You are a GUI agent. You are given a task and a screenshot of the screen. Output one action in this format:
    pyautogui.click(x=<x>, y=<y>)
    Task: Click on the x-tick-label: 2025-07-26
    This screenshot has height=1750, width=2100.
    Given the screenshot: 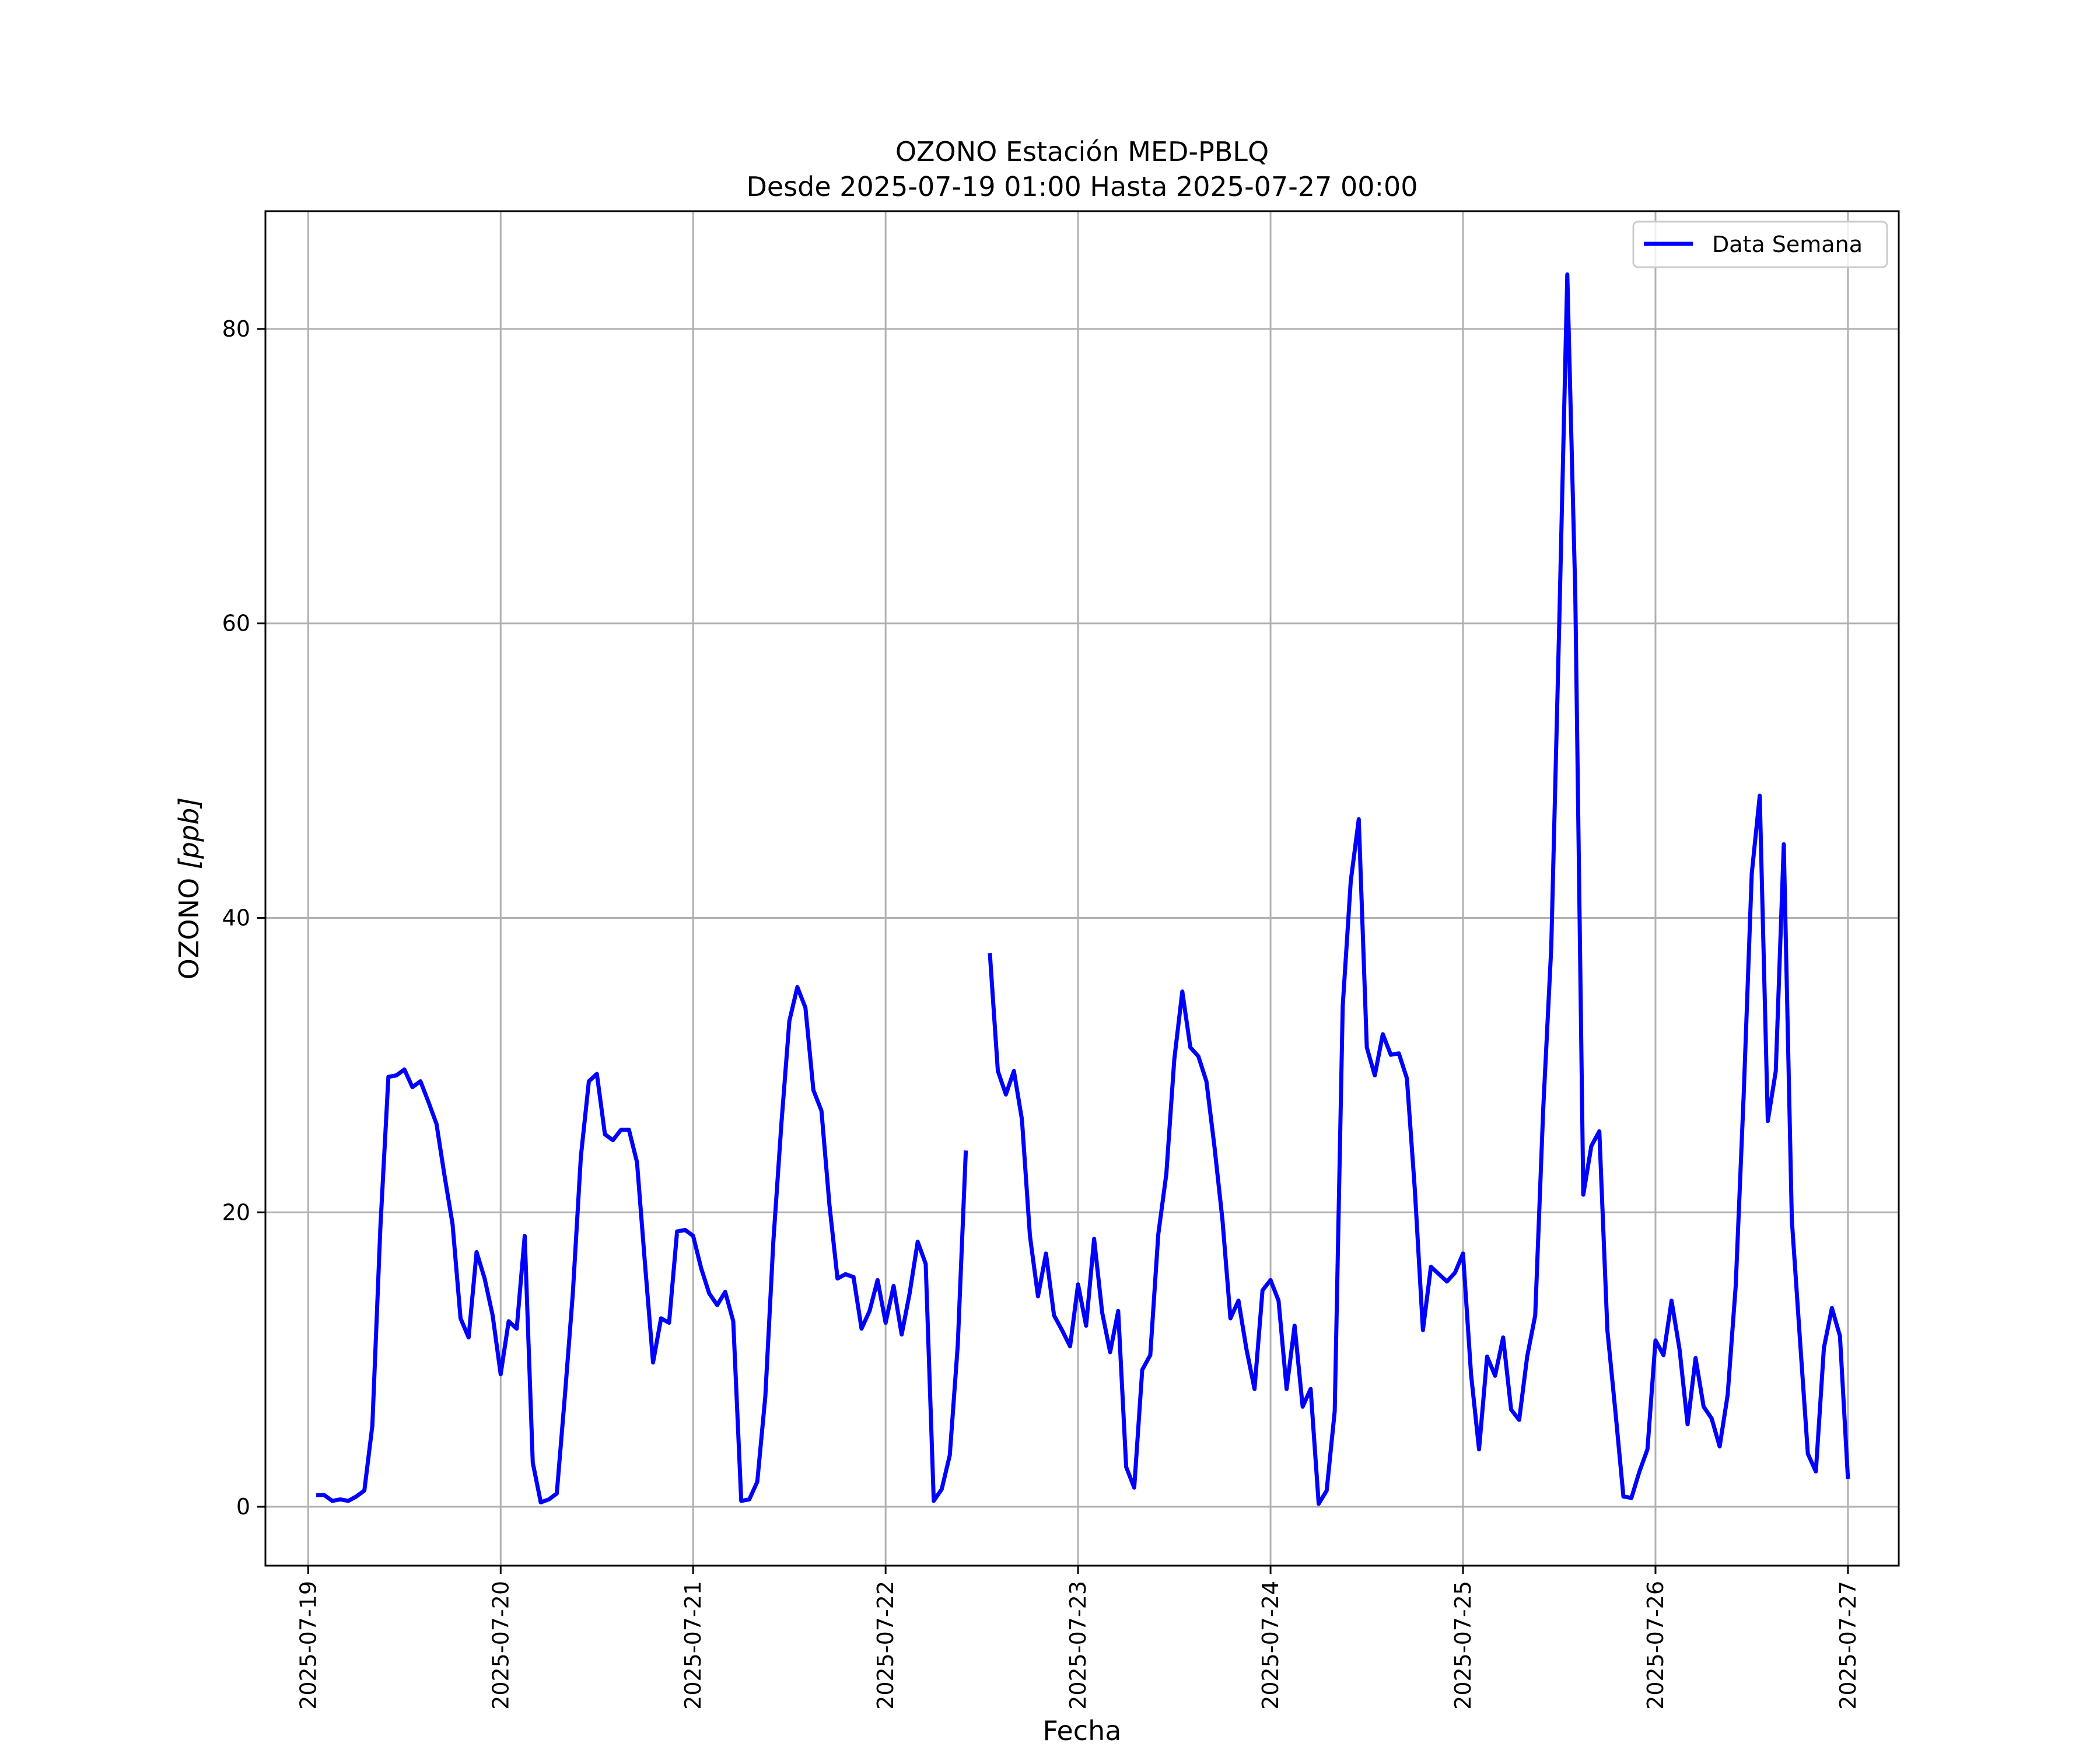 What is the action you would take?
    pyautogui.click(x=1655, y=1645)
    